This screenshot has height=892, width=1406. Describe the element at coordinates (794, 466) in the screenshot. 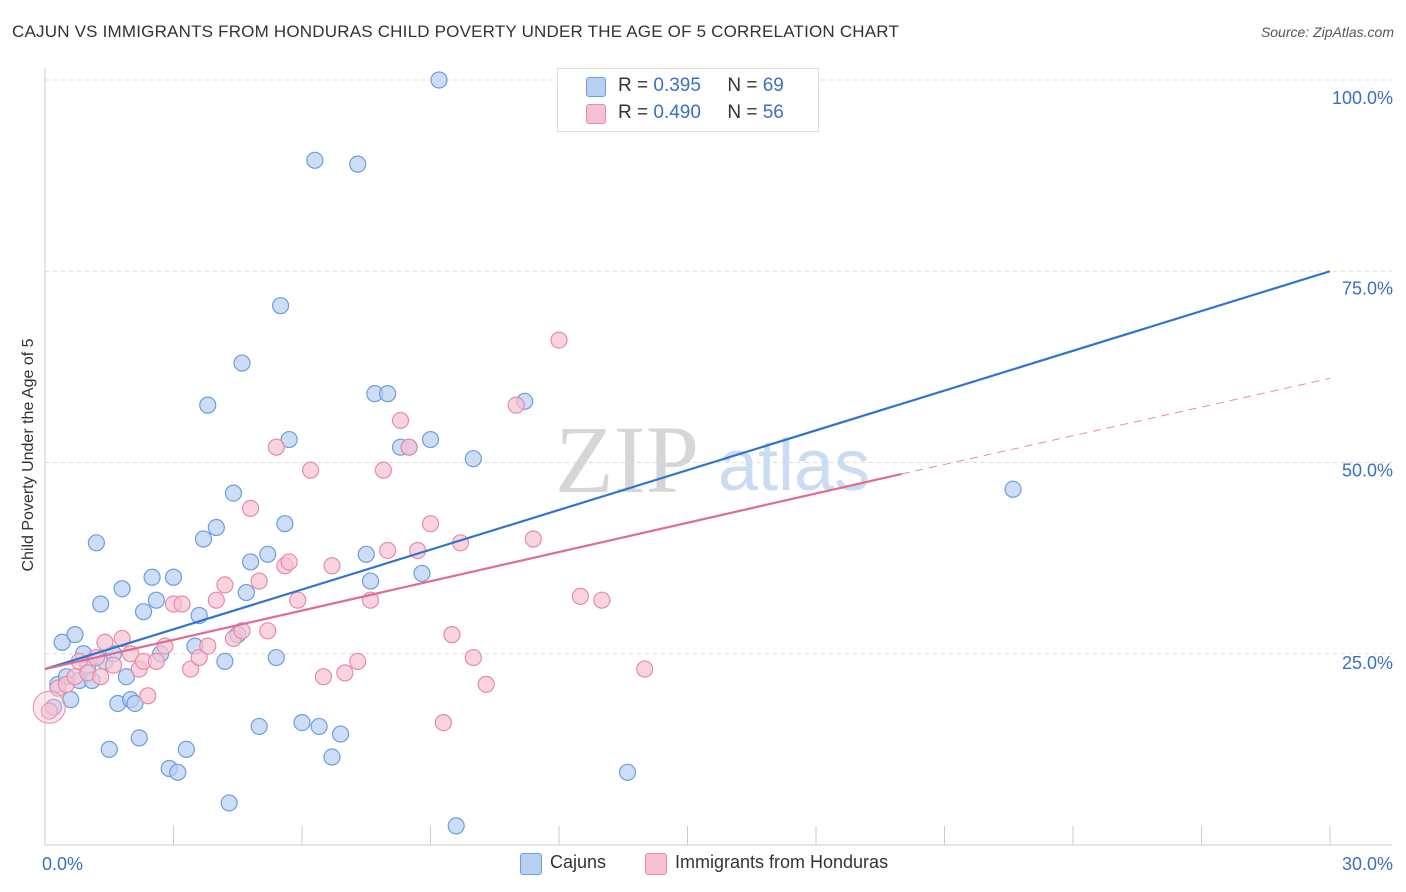

I see `watermark-atlas: atlas` at that location.